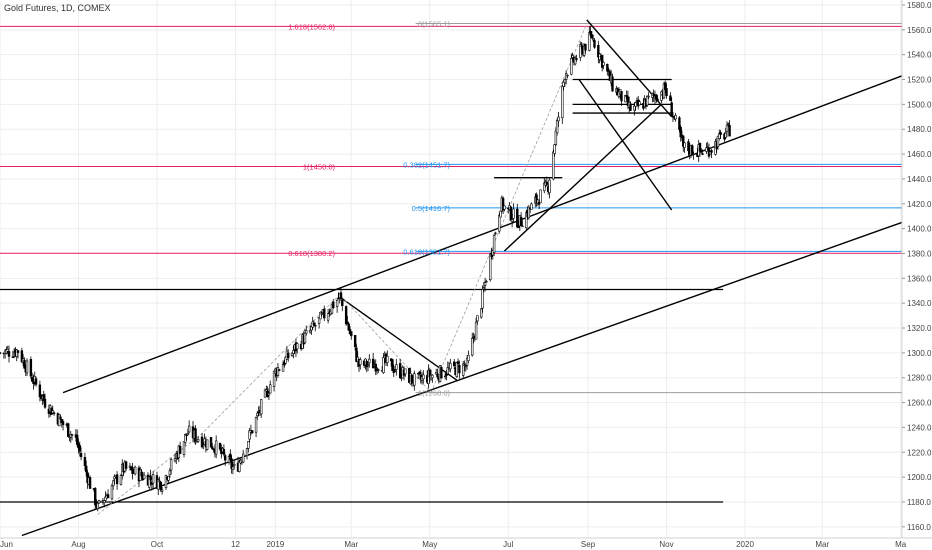 The width and height of the screenshot is (932, 550). What do you see at coordinates (919, 527) in the screenshot?
I see `price-tick-label: 1160.0` at bounding box center [919, 527].